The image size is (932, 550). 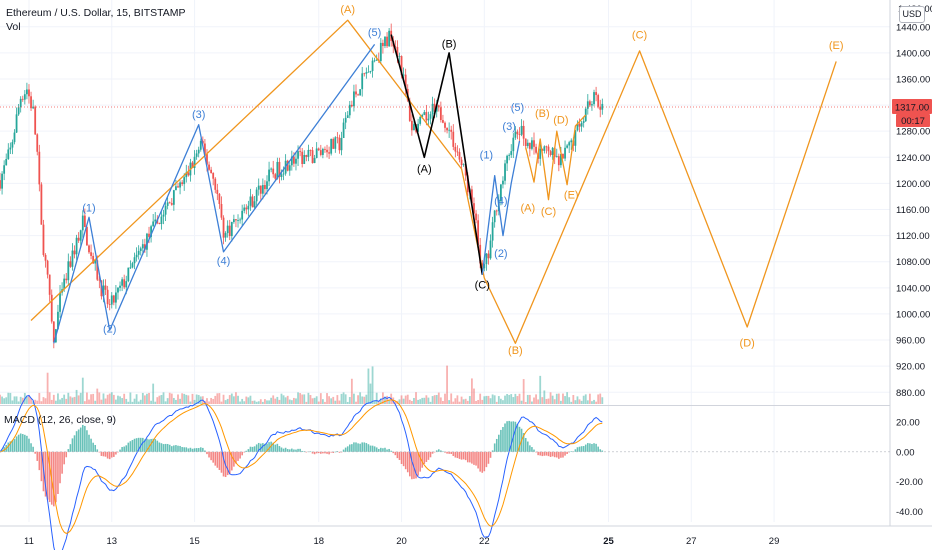 I want to click on currency-button: USD, so click(x=912, y=14).